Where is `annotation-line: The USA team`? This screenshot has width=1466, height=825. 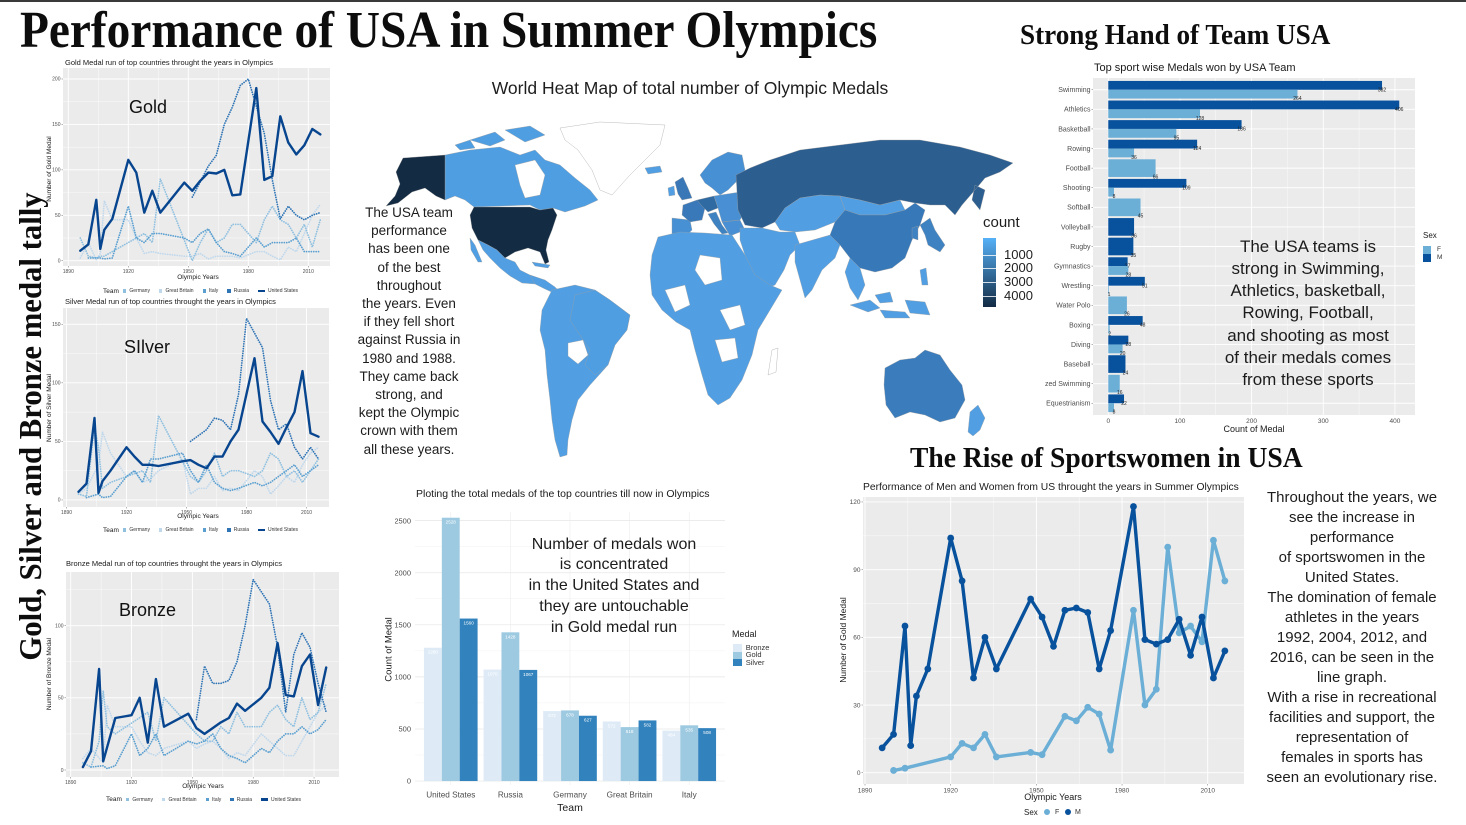
annotation-line: The USA team is located at coordinates (409, 212).